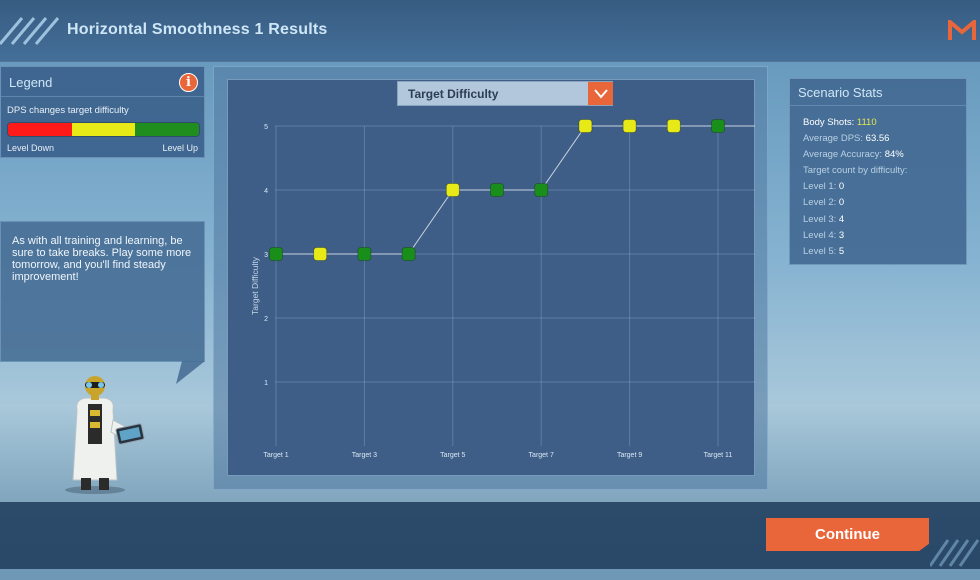  I want to click on legend-green-segment, so click(167, 129).